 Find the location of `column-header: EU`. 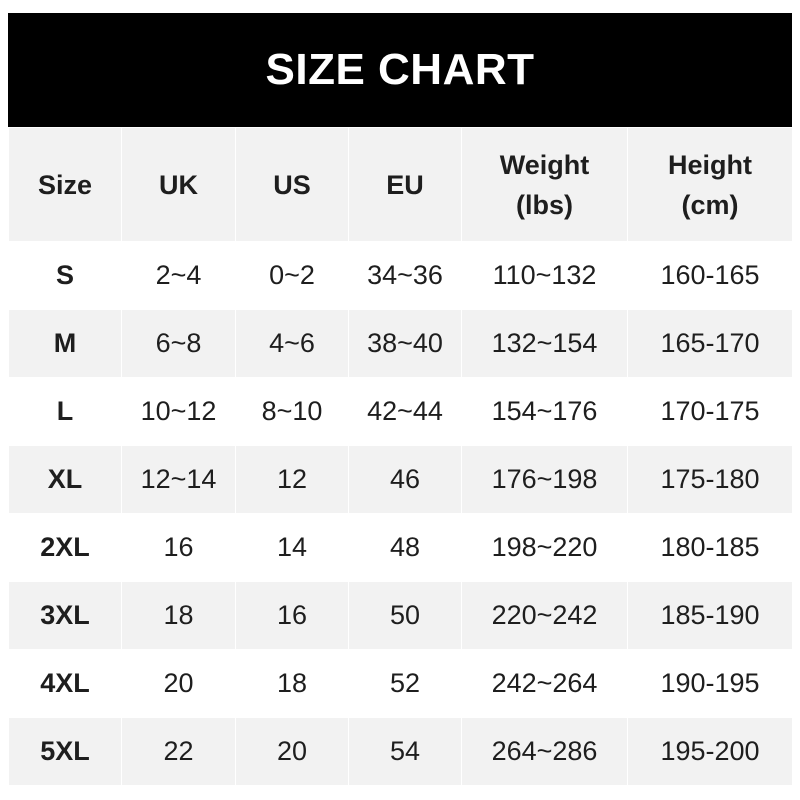

column-header: EU is located at coordinates (405, 184).